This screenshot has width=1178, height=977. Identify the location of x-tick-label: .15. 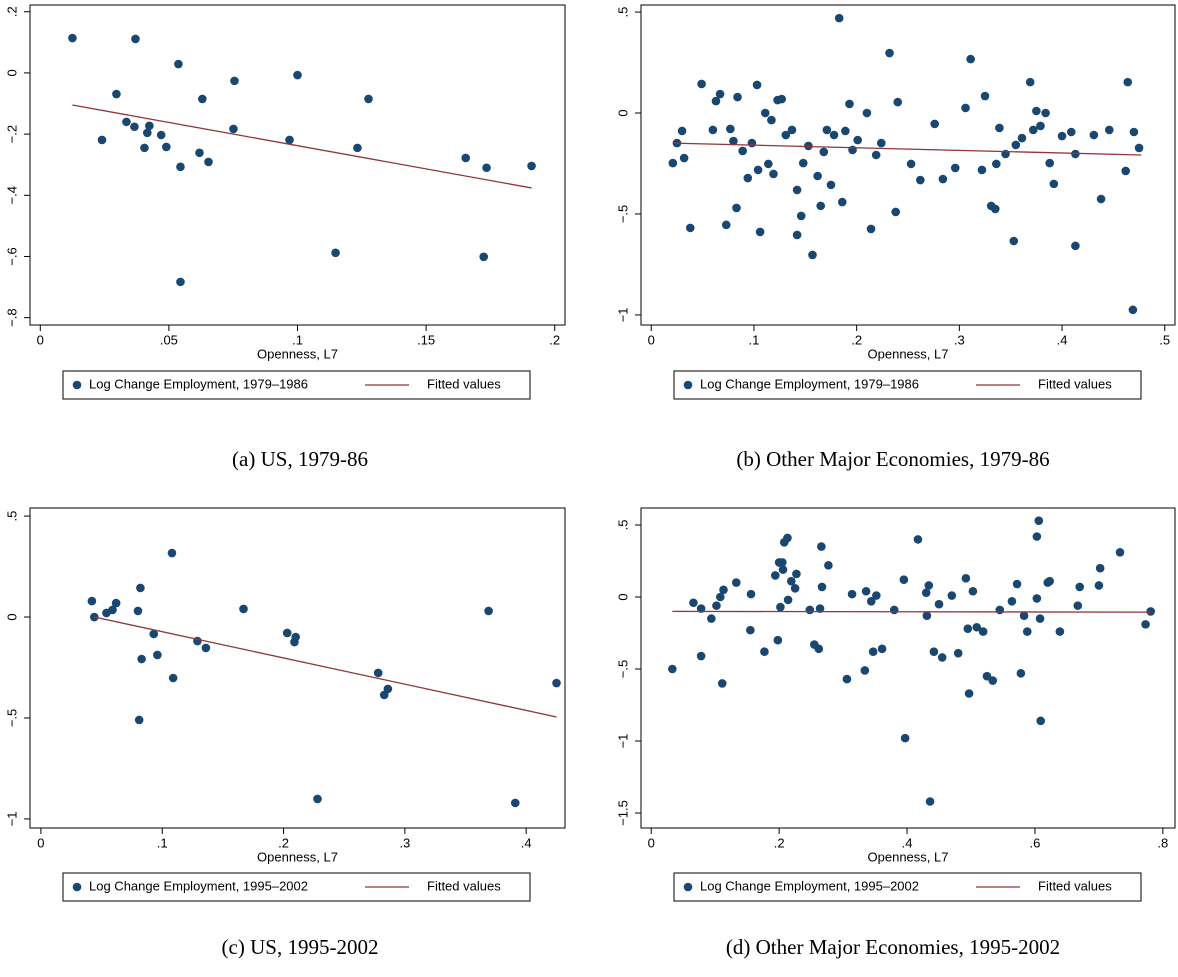
(426, 339).